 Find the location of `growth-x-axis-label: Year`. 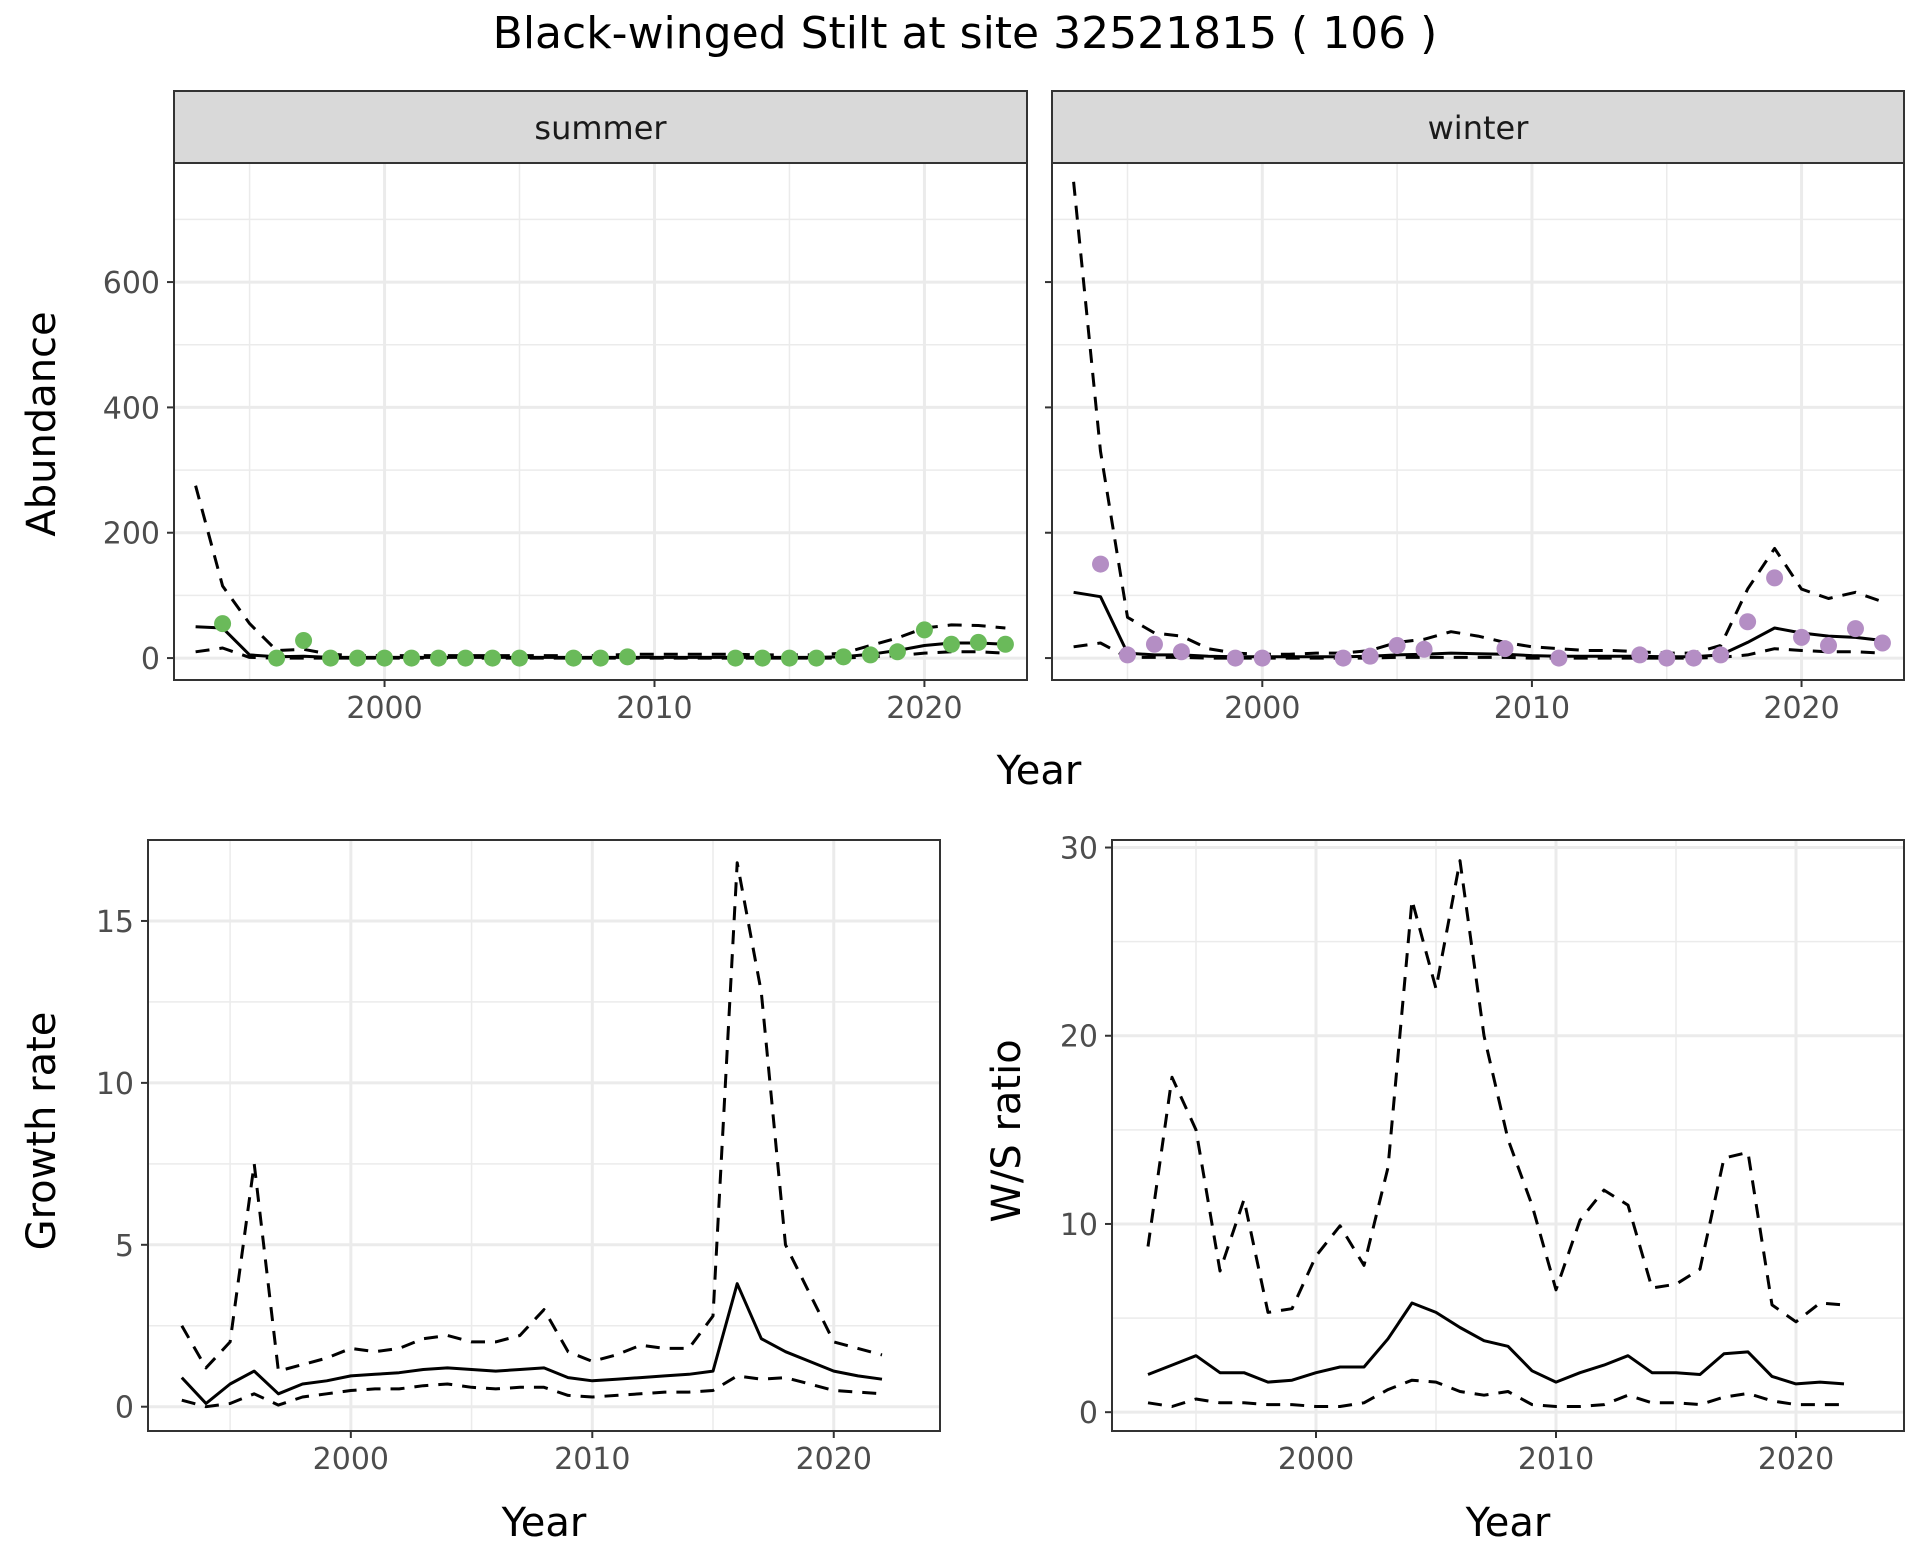

growth-x-axis-label: Year is located at coordinates (544, 1523).